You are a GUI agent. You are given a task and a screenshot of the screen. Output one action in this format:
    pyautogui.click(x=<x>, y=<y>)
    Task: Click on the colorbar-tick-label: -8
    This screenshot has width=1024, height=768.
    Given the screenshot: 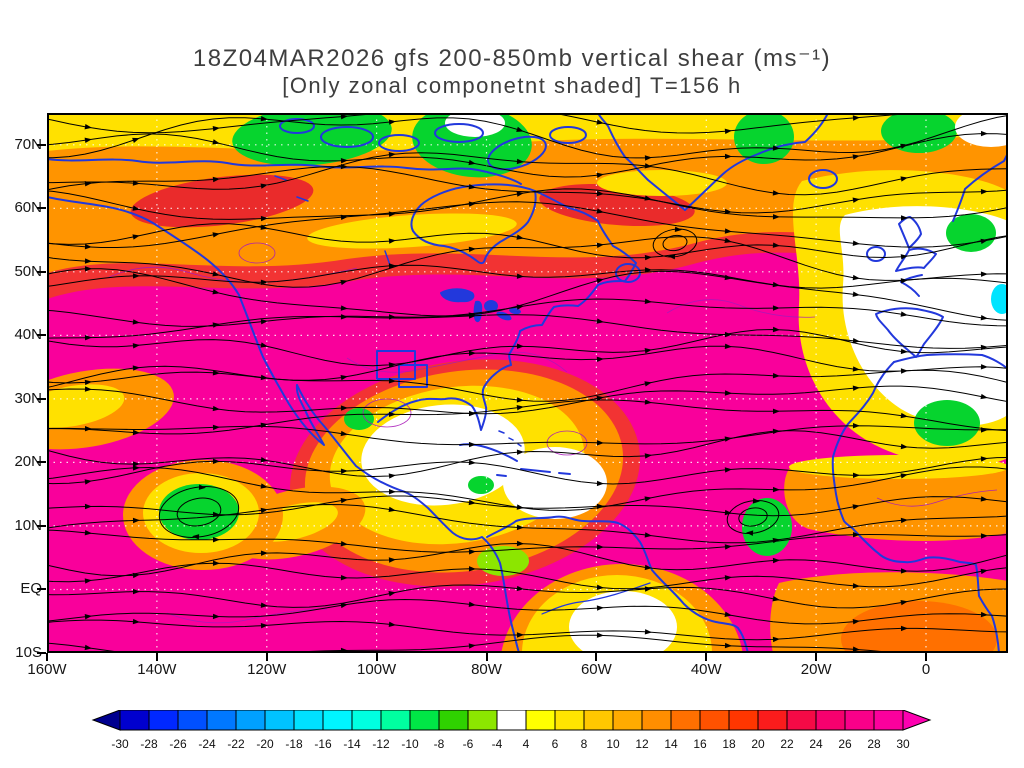 What is the action you would take?
    pyautogui.click(x=439, y=744)
    